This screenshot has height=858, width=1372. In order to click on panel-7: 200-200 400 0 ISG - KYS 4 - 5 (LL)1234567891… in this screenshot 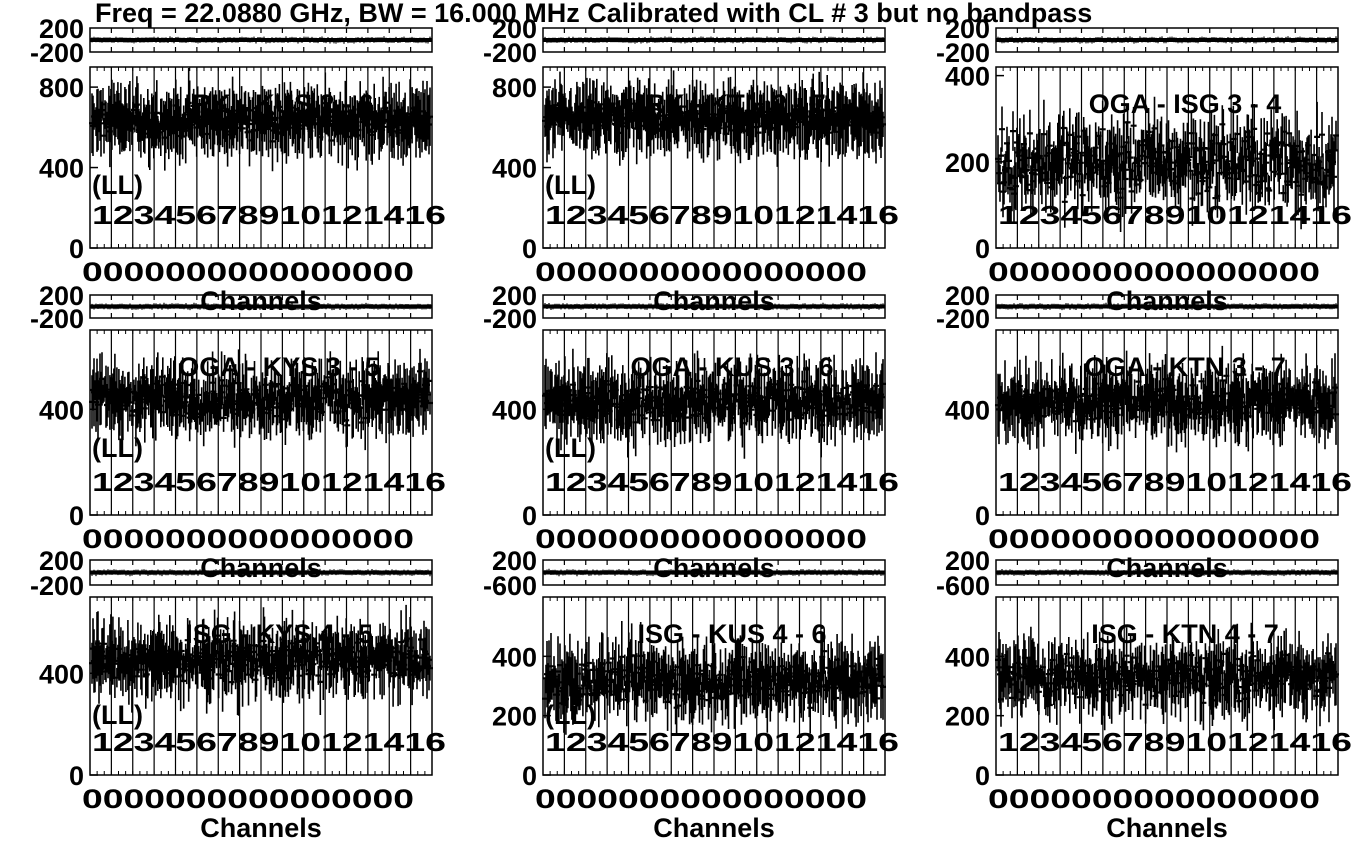, I will do `click(238, 694)`.